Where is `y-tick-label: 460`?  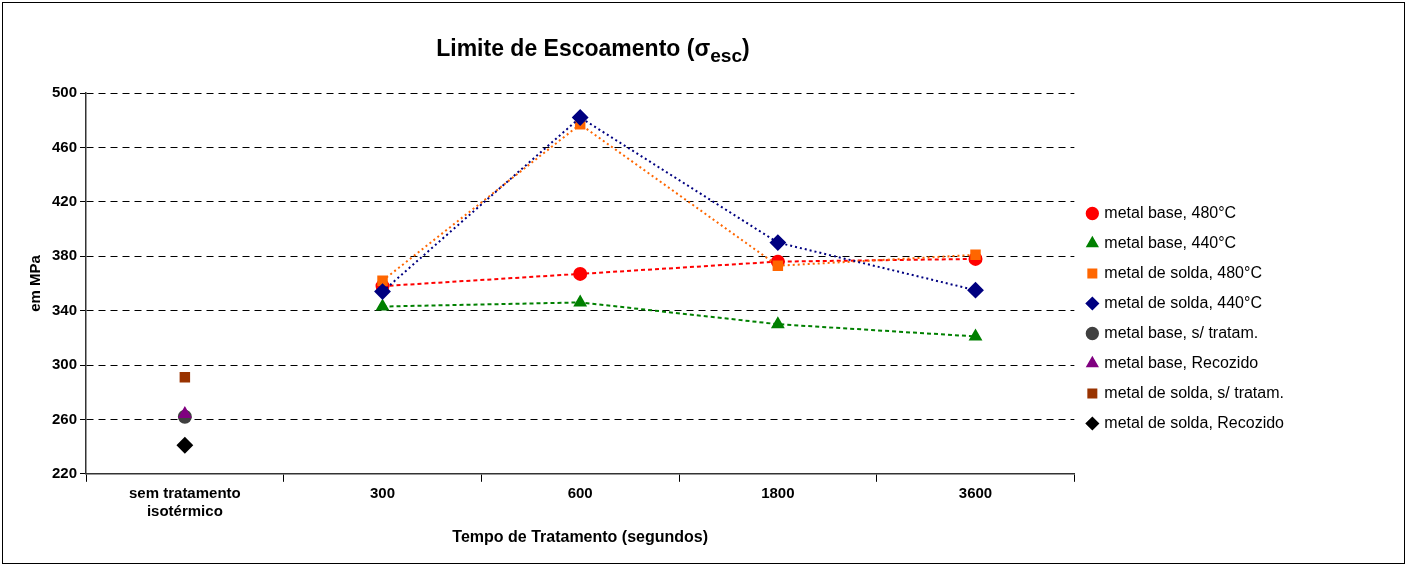
y-tick-label: 460 is located at coordinates (65, 146).